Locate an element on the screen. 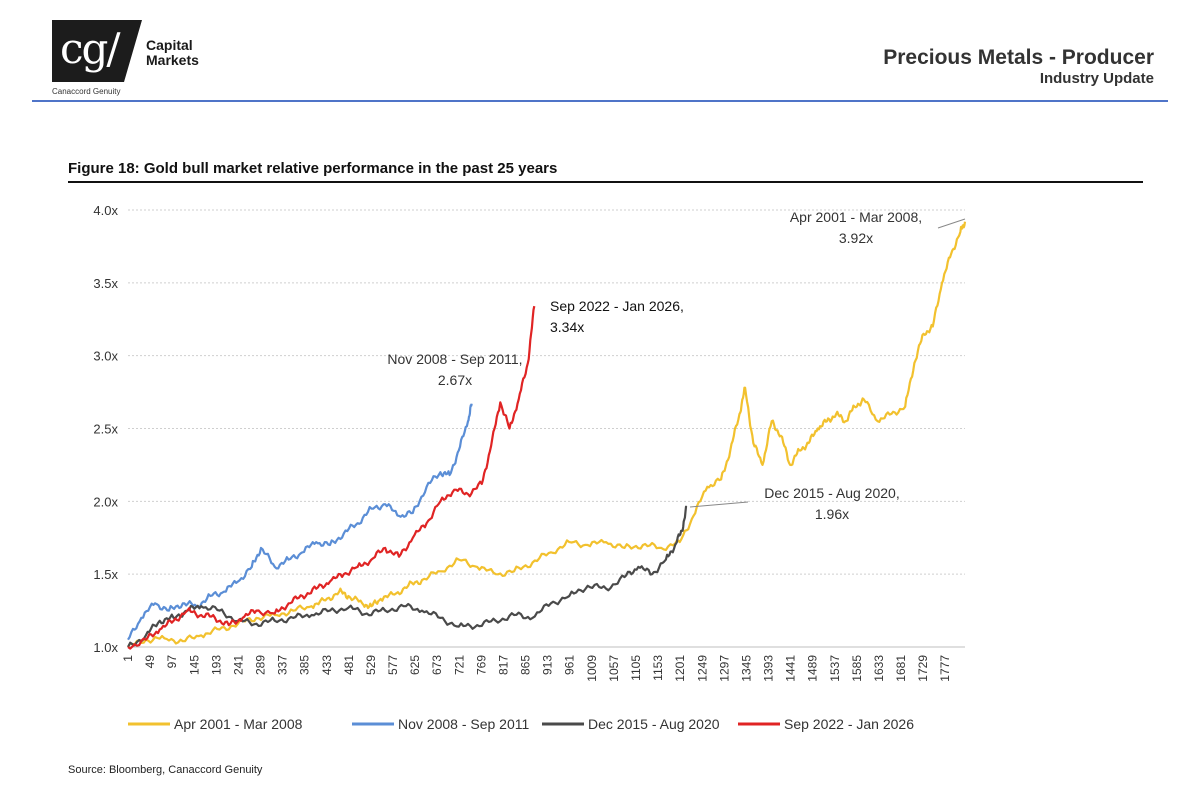  x-tick-label: 1 is located at coordinates (128, 658).